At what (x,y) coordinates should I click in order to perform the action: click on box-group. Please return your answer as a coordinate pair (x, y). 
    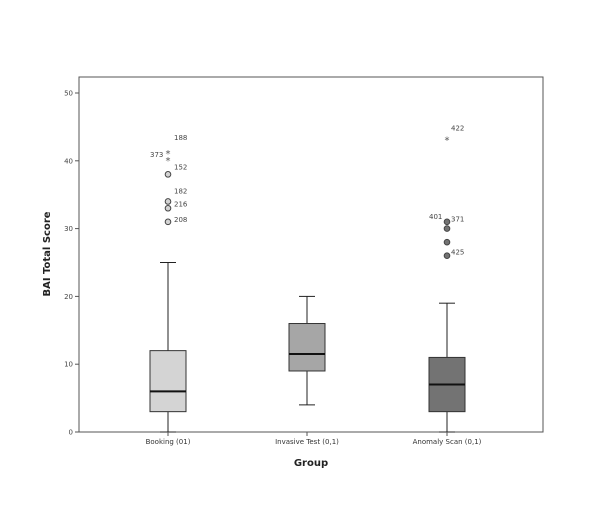
    Looking at the image, I should click on (307, 350).